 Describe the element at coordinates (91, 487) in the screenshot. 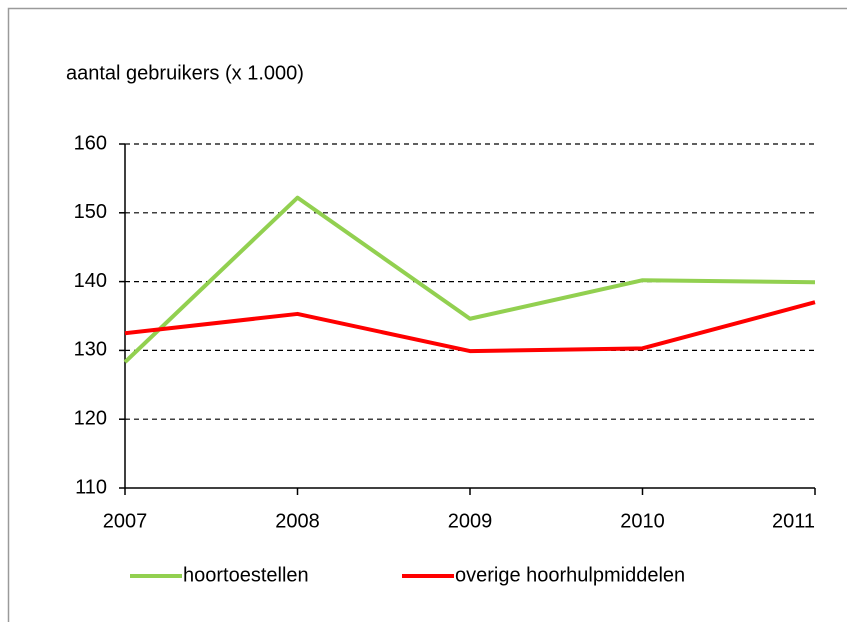

I see `y-tick-label: 110` at that location.